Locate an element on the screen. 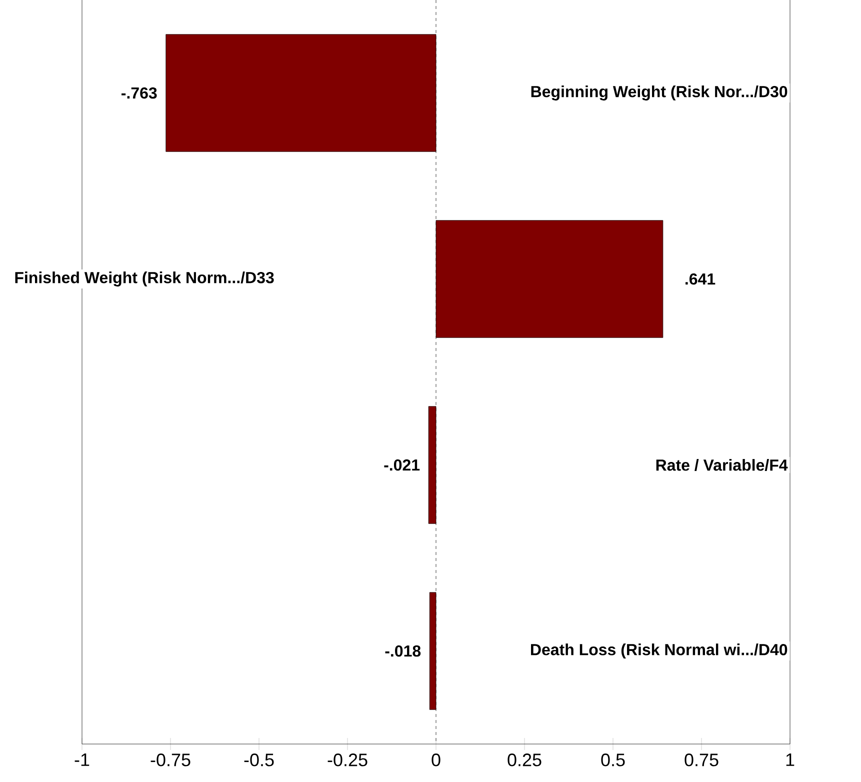 This screenshot has width=861, height=782. x-tick-label: 1 is located at coordinates (790, 760).